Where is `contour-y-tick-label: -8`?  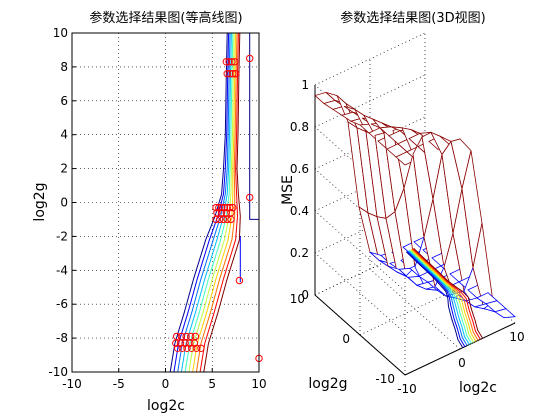
contour-y-tick-label: -8 is located at coordinates (62, 338).